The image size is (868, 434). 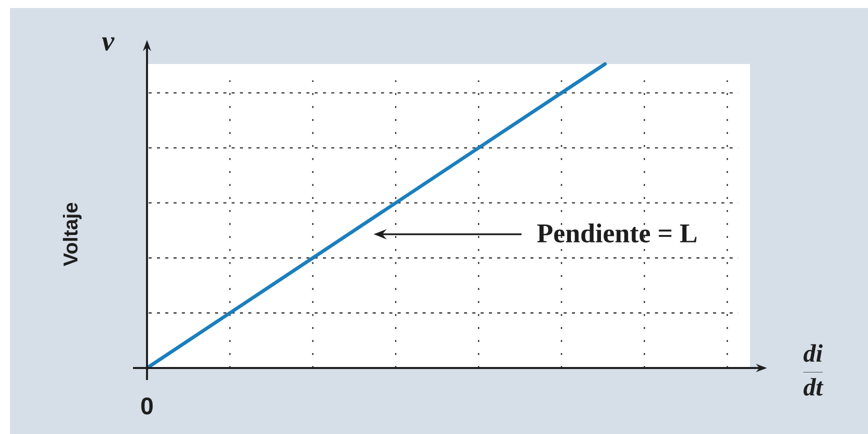 What do you see at coordinates (147, 405) in the screenshot?
I see `text: 0` at bounding box center [147, 405].